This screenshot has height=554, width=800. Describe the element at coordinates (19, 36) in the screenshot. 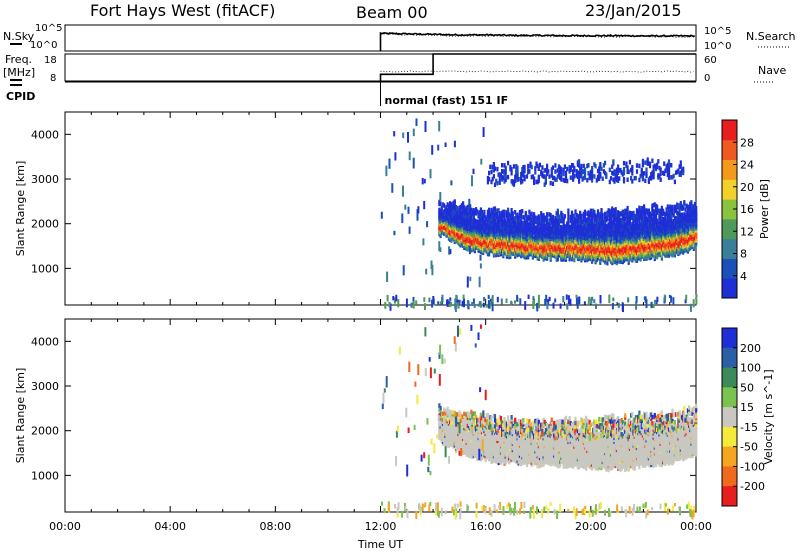

I see `nsky-label: N.Sky` at that location.